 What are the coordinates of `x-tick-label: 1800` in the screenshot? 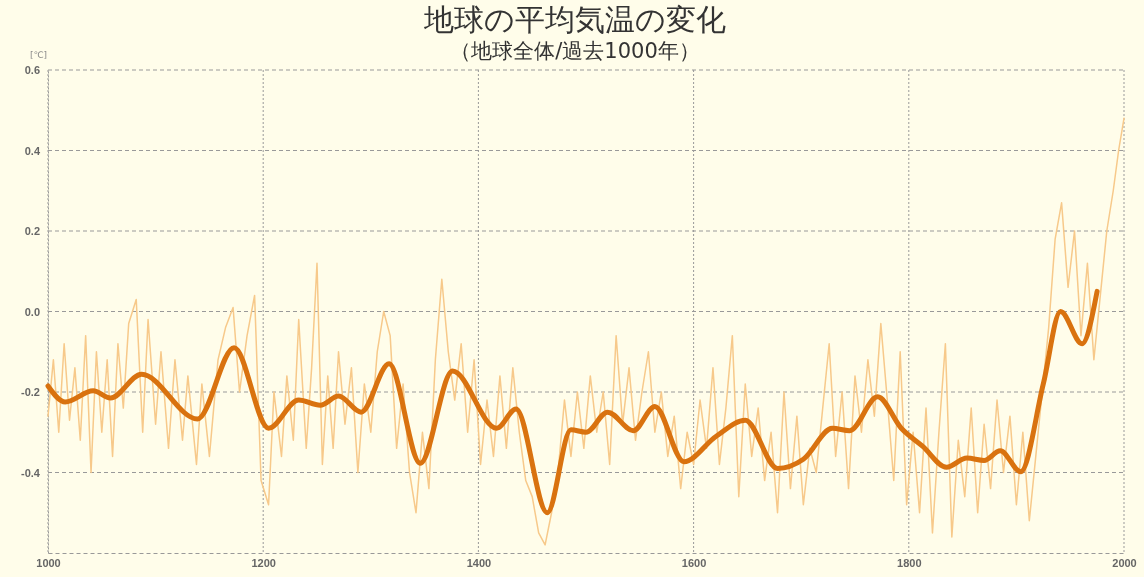 It's located at (909, 562).